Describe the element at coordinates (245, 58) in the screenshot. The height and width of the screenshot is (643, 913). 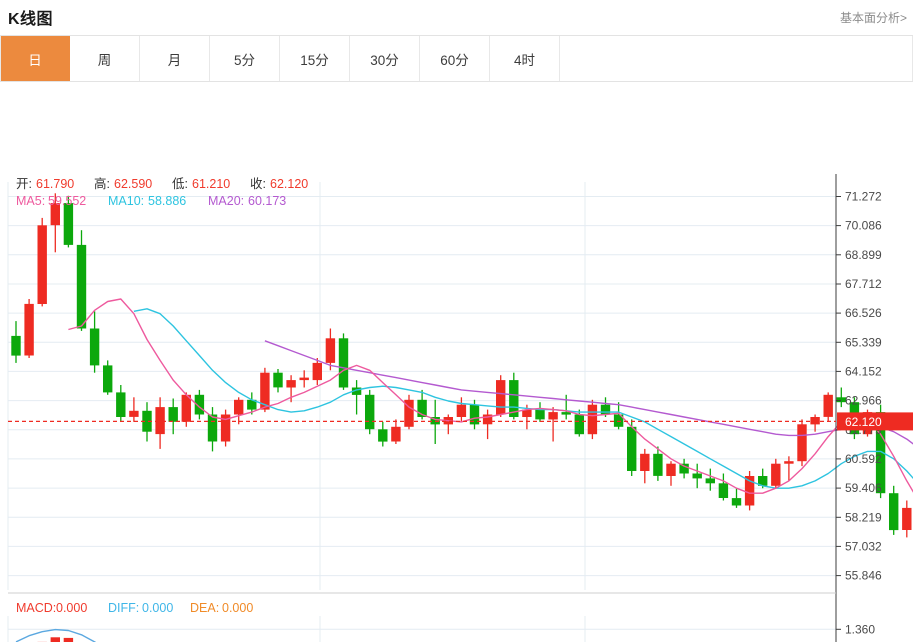
I see `tab-5min: 5分` at that location.